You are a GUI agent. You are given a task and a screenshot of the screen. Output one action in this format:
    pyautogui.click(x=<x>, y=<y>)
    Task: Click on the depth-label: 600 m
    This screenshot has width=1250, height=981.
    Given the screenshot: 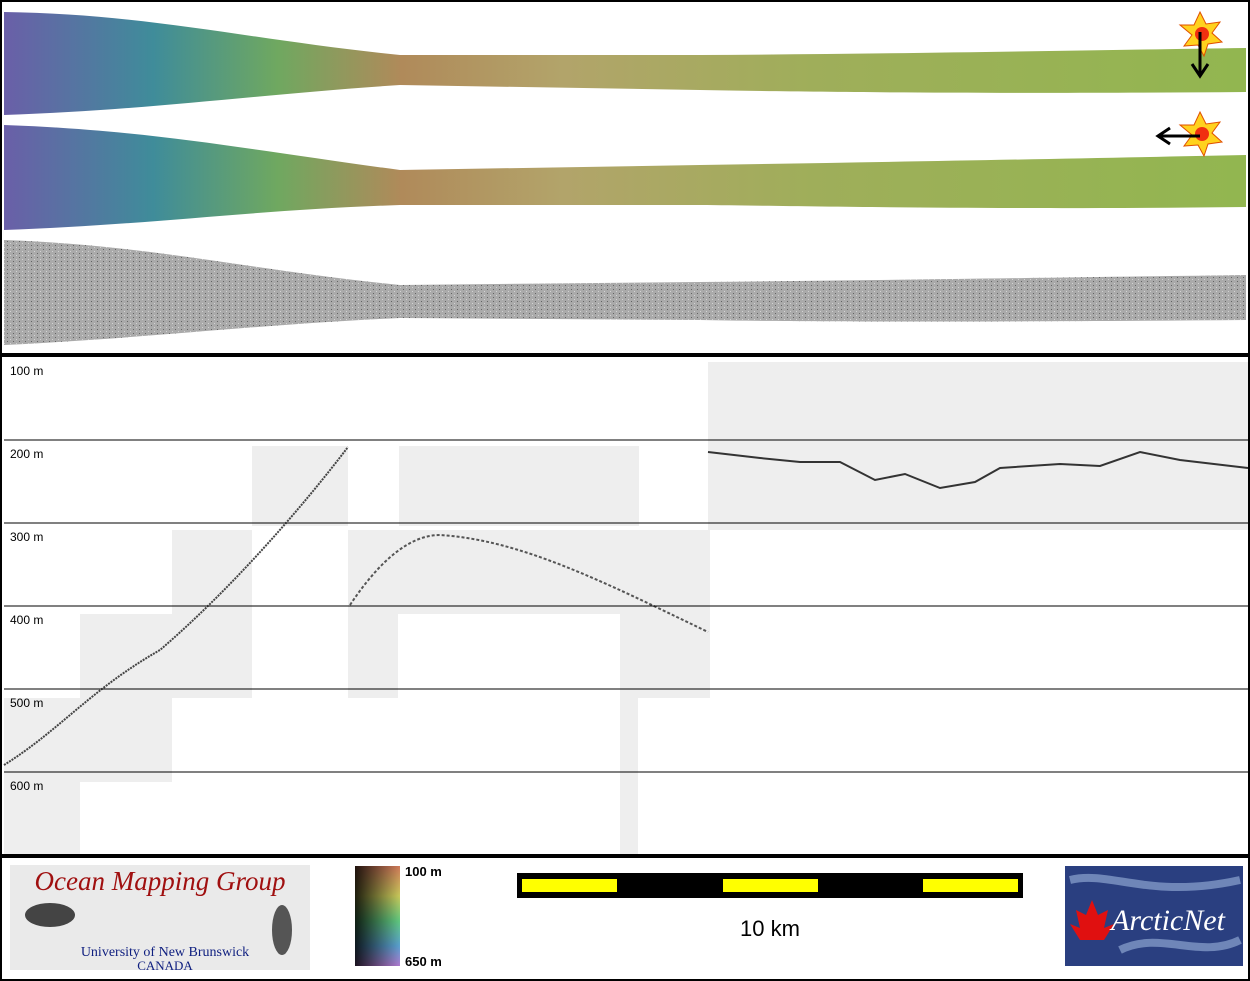 What is the action you would take?
    pyautogui.click(x=26, y=786)
    